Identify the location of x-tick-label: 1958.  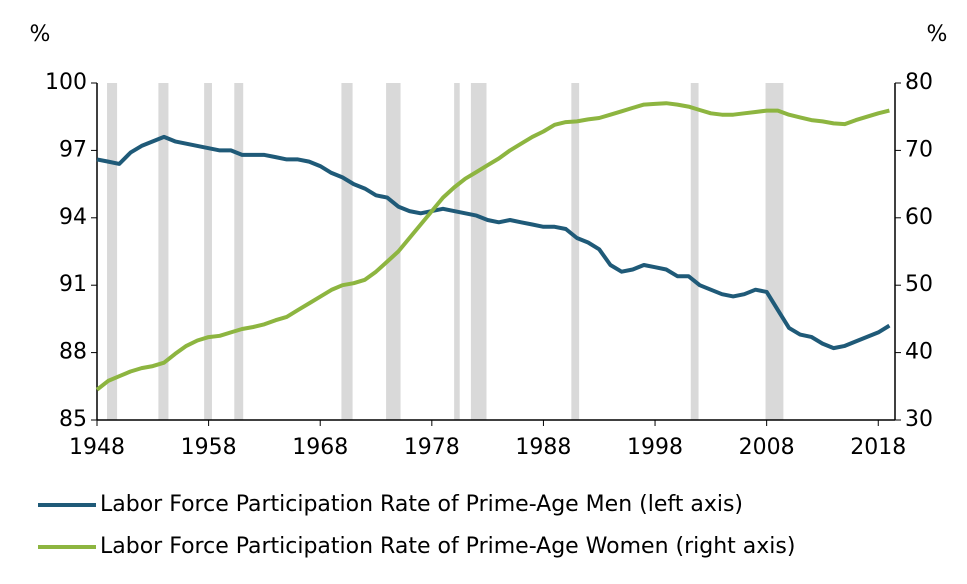
(209, 447).